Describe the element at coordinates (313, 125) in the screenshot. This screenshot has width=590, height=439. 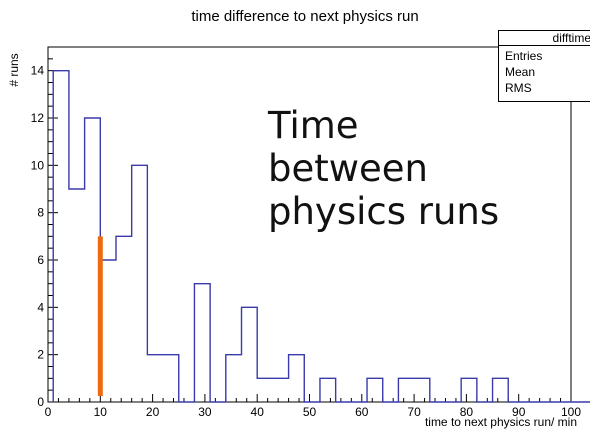
I see `overlay-line-1: Time` at that location.